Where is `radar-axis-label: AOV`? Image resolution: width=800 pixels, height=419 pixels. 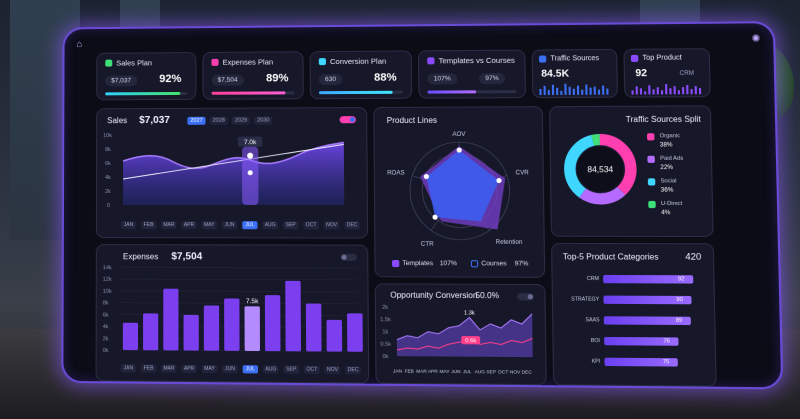 radar-axis-label: AOV is located at coordinates (458, 135).